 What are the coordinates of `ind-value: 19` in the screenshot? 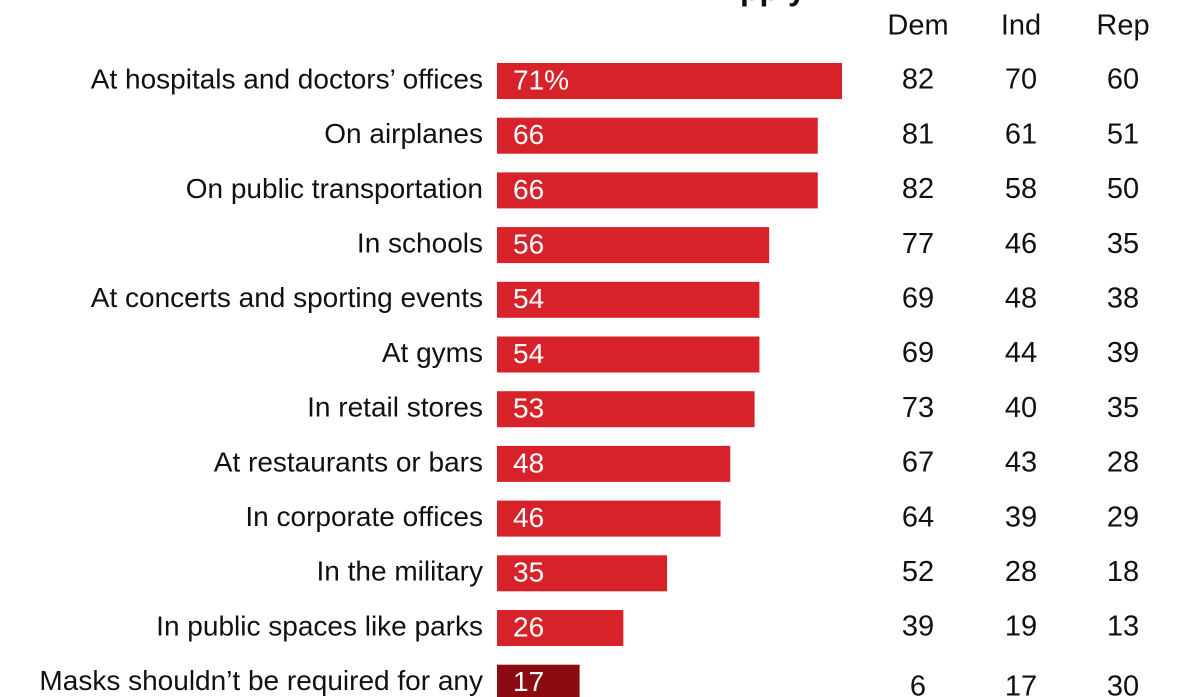 It's located at (1021, 627).